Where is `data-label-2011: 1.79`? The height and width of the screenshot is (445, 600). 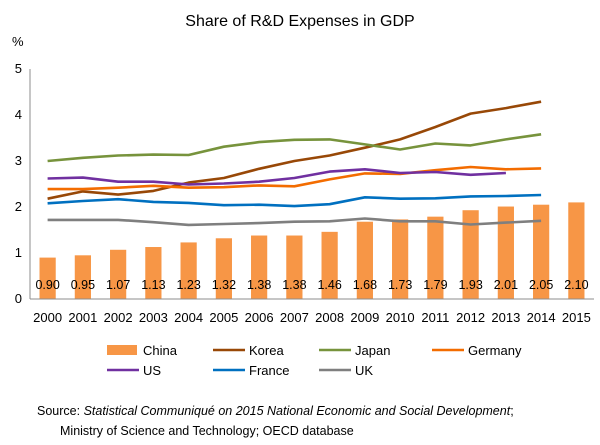
data-label-2011: 1.79 is located at coordinates (435, 285).